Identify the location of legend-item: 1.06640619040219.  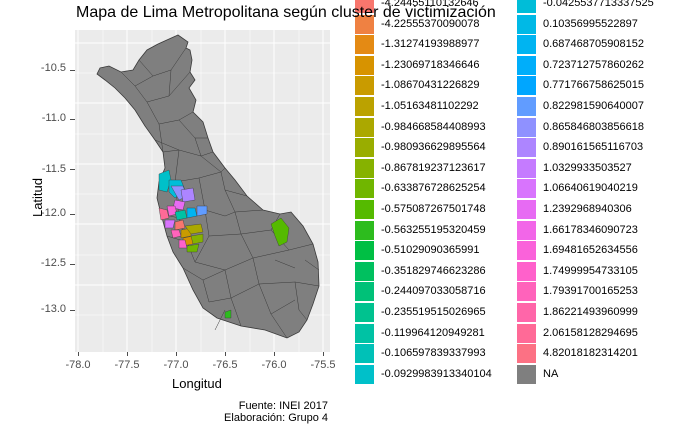
(602, 189).